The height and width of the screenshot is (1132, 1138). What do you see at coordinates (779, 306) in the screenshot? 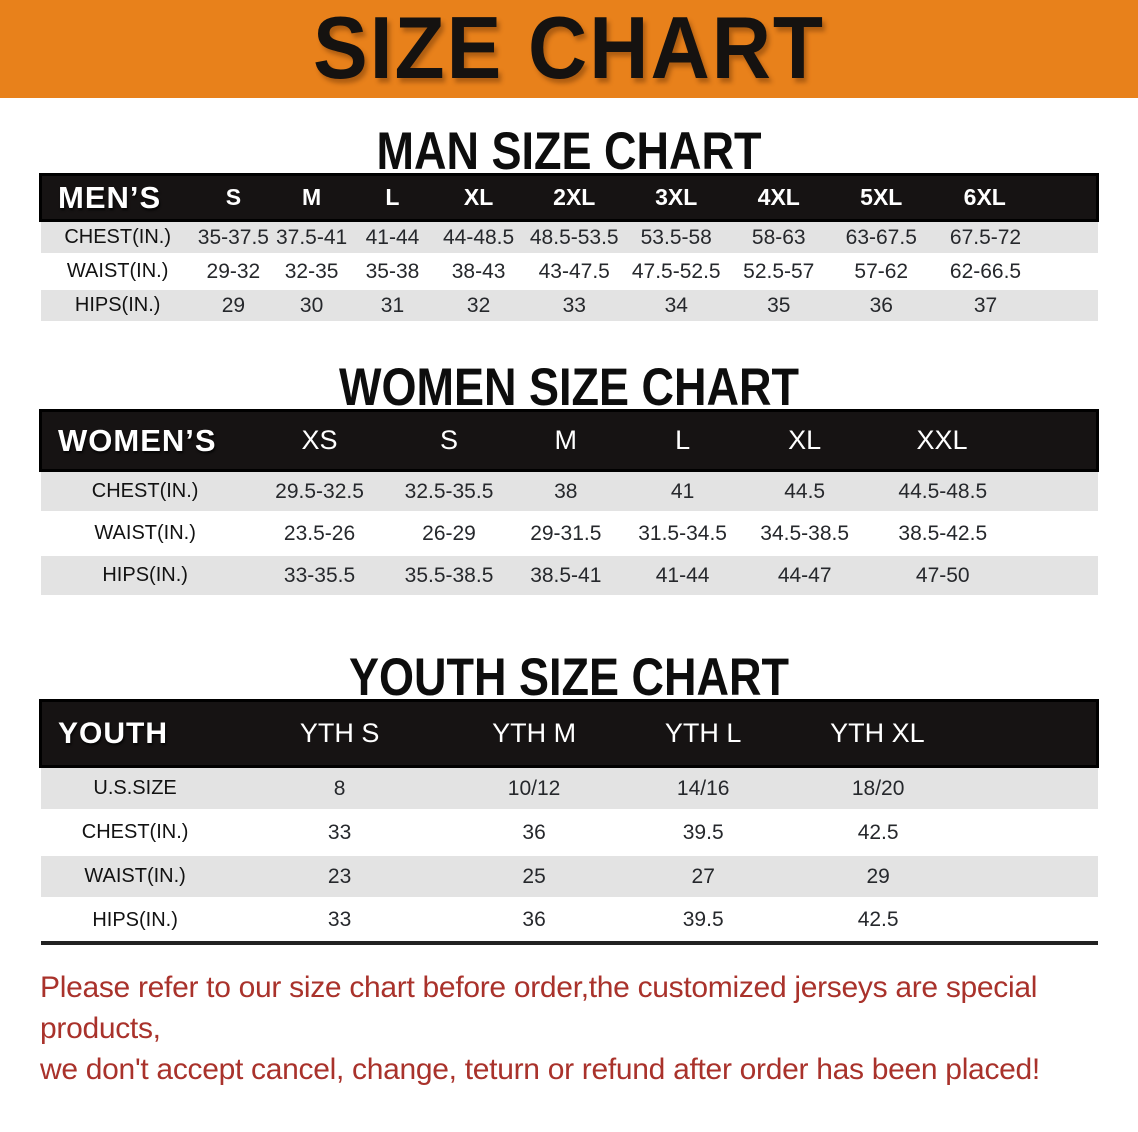
I see `size-cell: 35` at bounding box center [779, 306].